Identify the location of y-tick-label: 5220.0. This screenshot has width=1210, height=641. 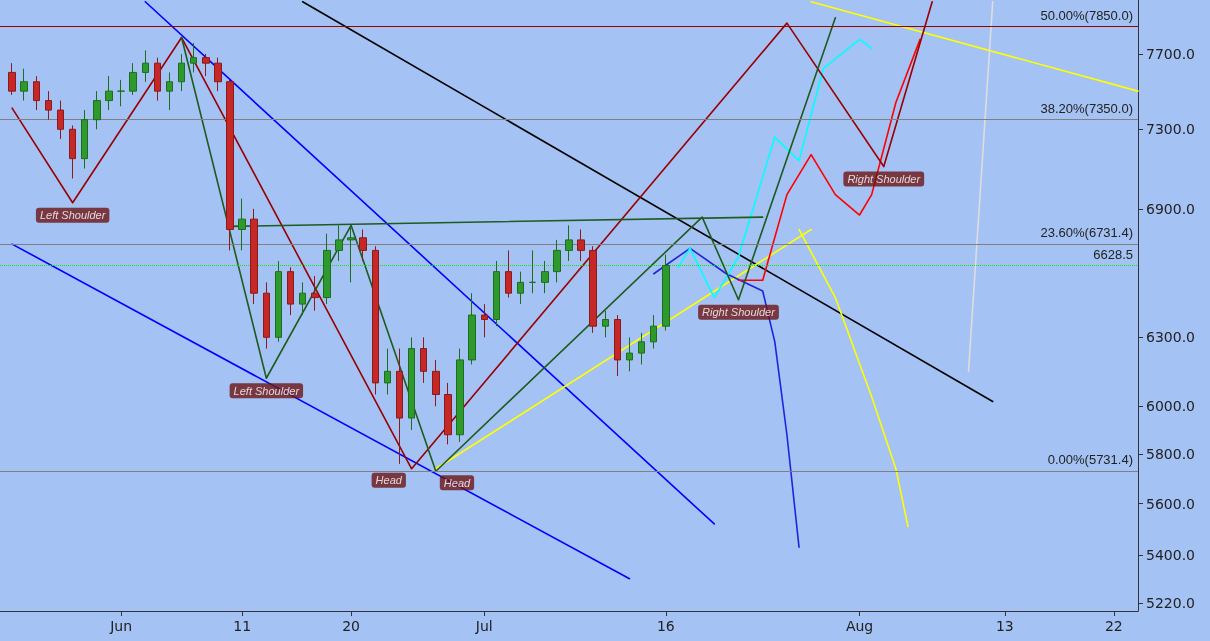
(1170, 602).